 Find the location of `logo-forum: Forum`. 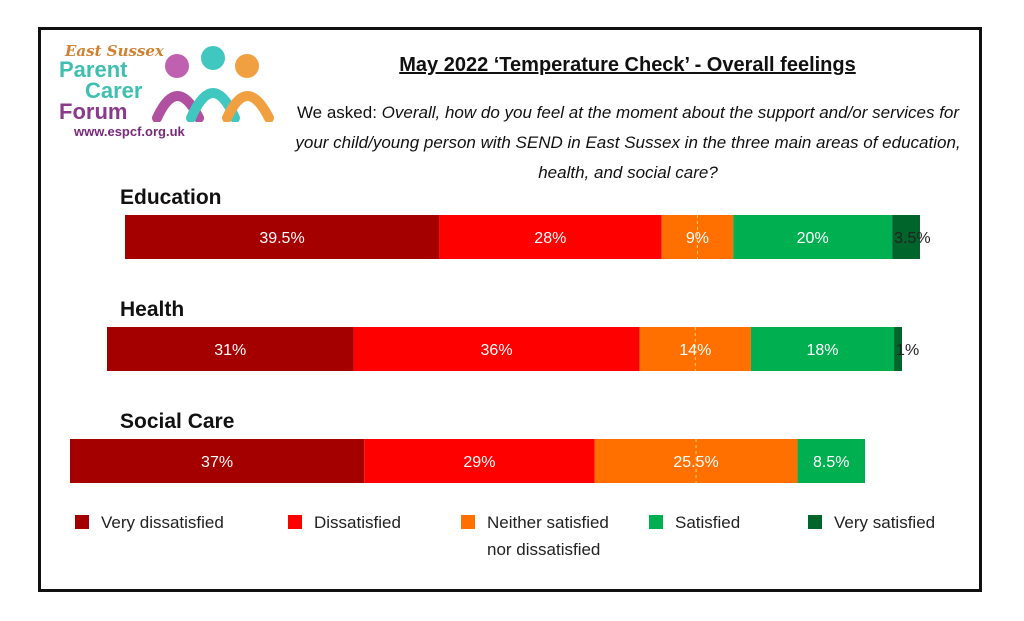

logo-forum: Forum is located at coordinates (93, 111).